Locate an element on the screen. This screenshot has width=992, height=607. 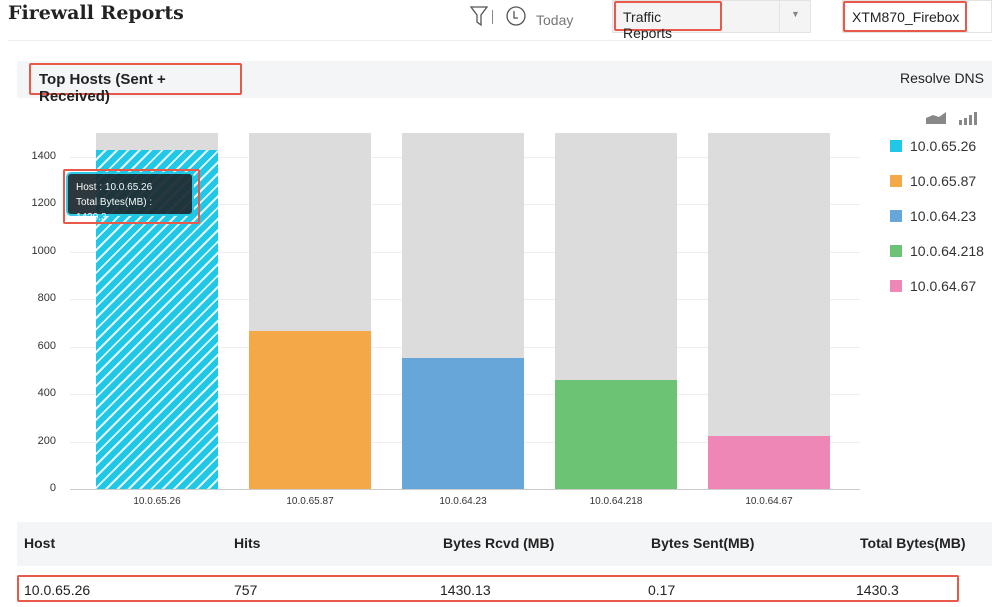
legend-label: 10.0.64.218 is located at coordinates (947, 251).